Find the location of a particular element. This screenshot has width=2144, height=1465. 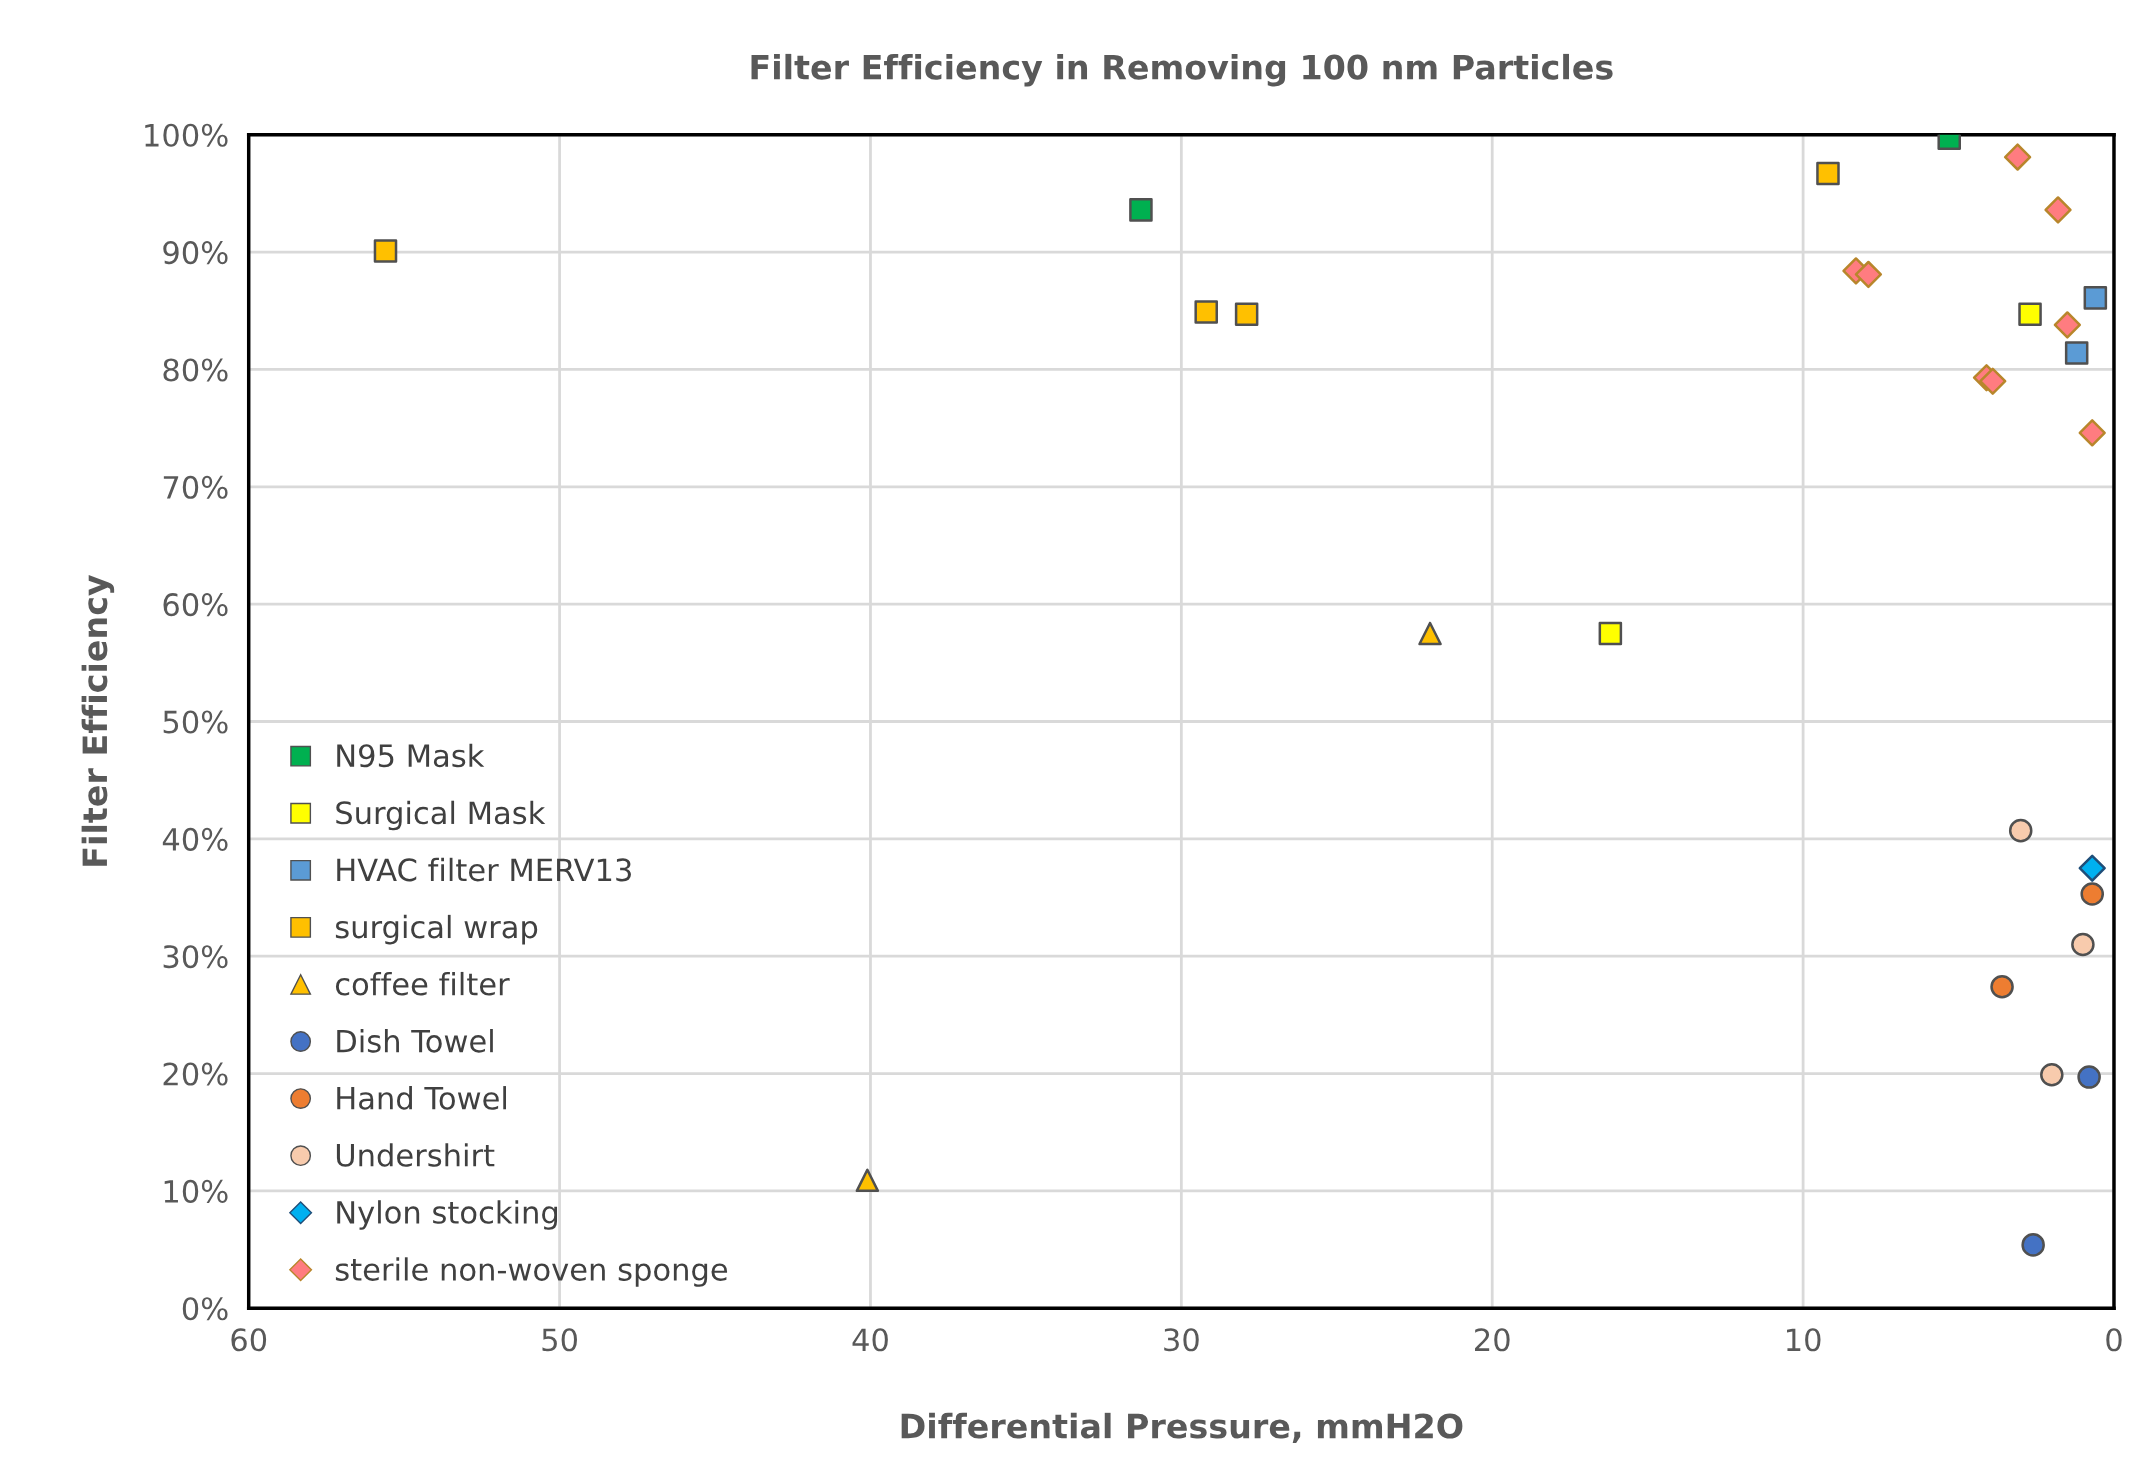

y-tick-label: 0% is located at coordinates (205, 1309).